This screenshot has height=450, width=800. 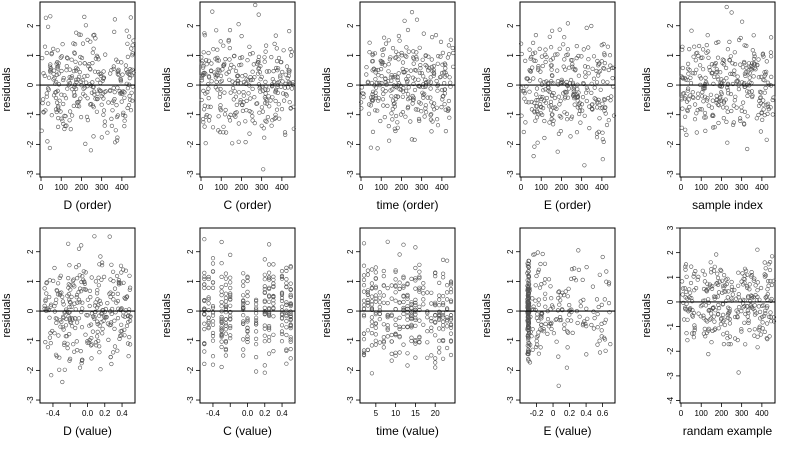 What do you see at coordinates (7, 89) in the screenshot?
I see `y-axis-label: residuals` at bounding box center [7, 89].